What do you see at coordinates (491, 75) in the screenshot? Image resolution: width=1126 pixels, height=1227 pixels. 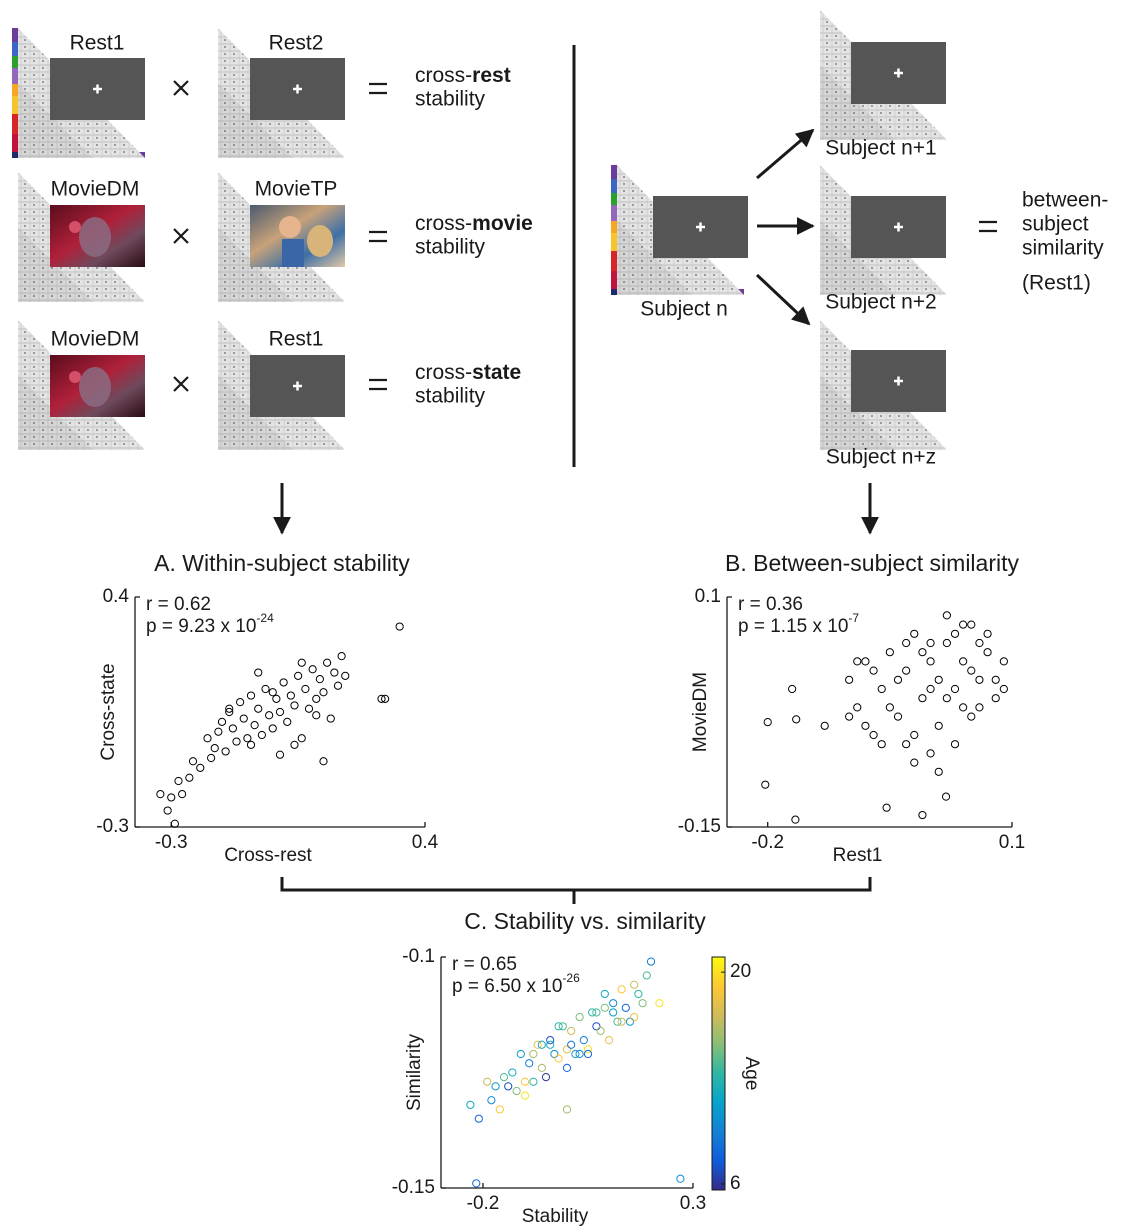 I see `result-bold: rest` at bounding box center [491, 75].